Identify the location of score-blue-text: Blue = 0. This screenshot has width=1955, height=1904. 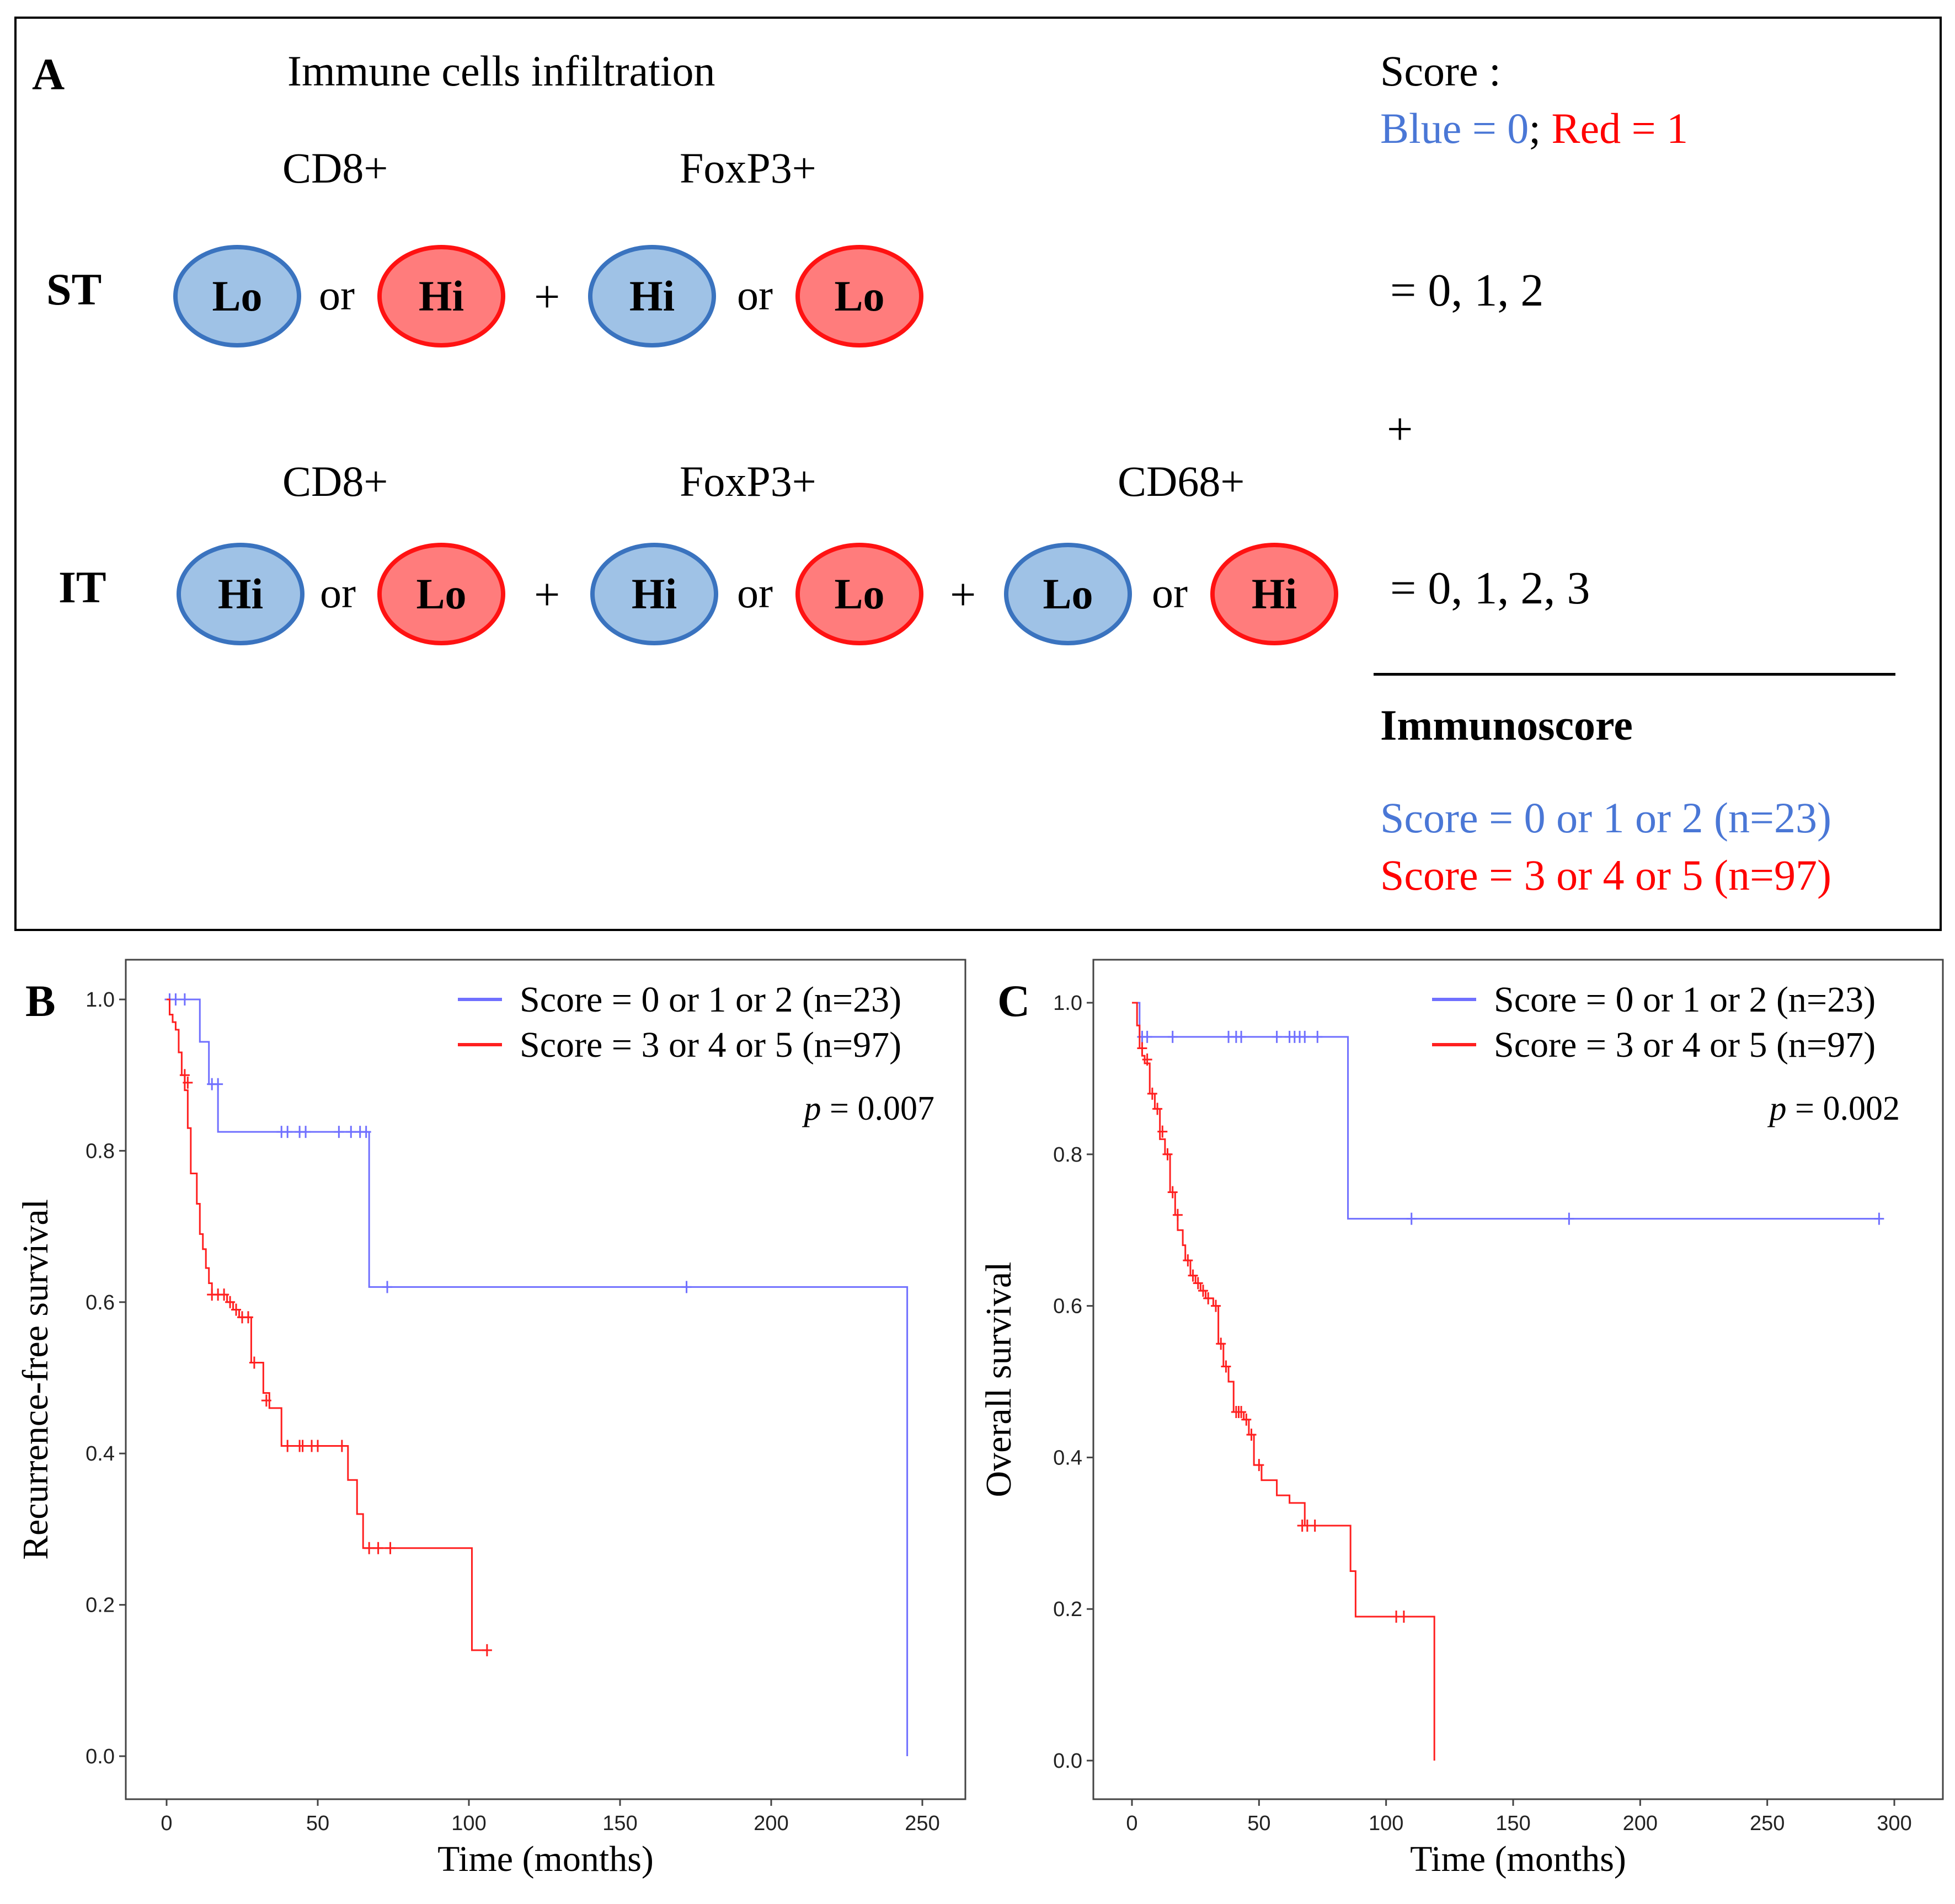
(1454, 128).